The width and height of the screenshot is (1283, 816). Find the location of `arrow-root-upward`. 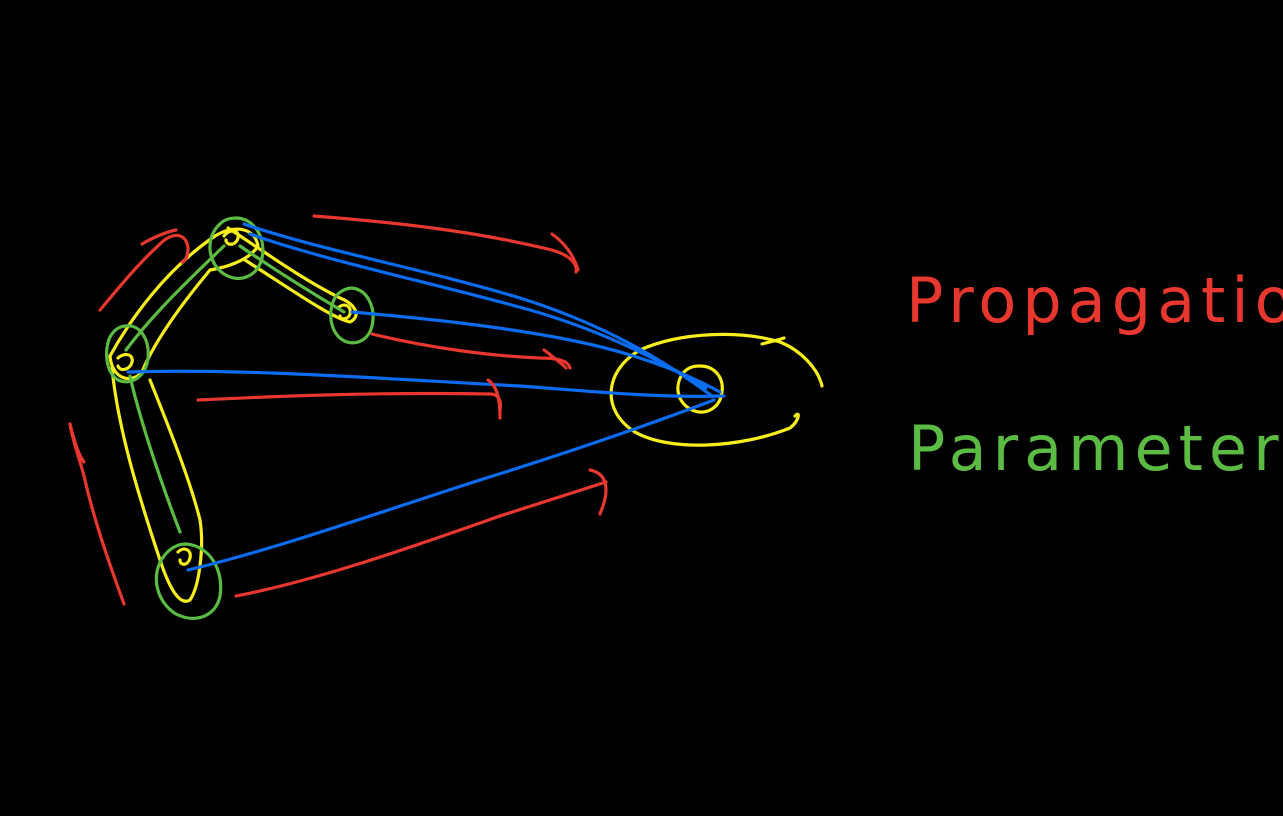

arrow-root-upward is located at coordinates (144, 272).